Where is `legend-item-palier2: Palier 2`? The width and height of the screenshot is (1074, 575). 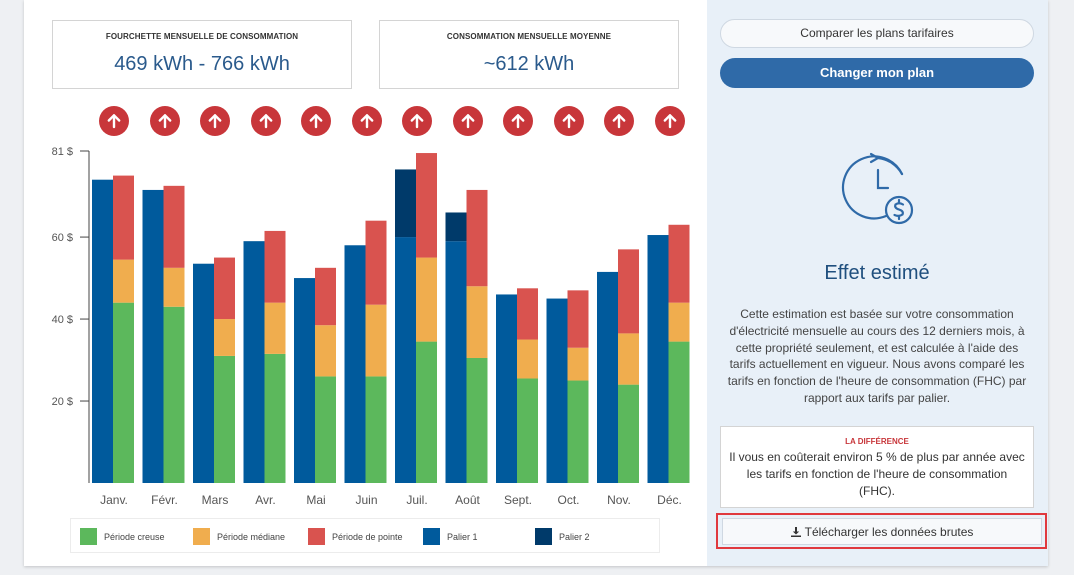 legend-item-palier2: Palier 2 is located at coordinates (562, 536).